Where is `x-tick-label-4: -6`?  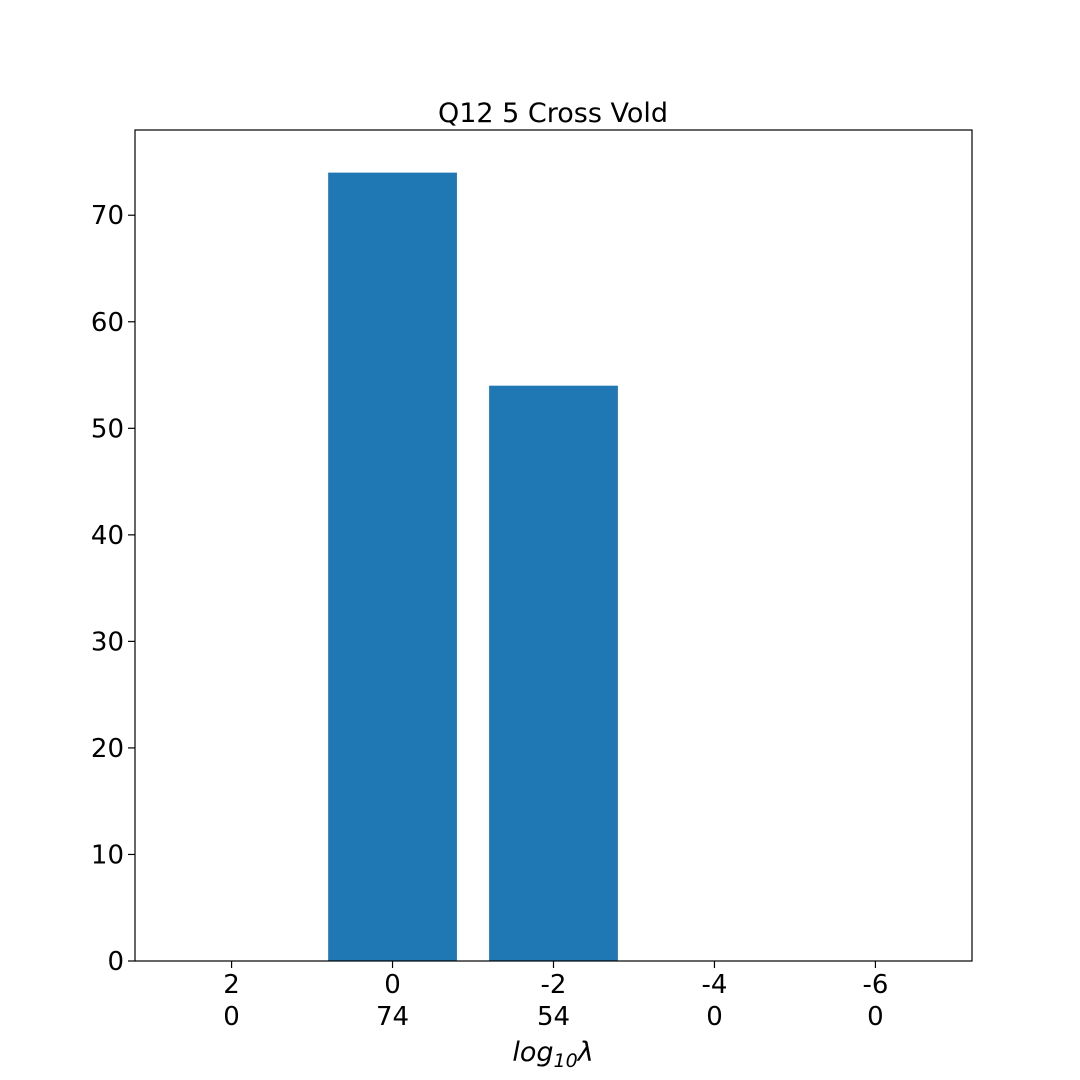 x-tick-label-4: -6 is located at coordinates (875, 985).